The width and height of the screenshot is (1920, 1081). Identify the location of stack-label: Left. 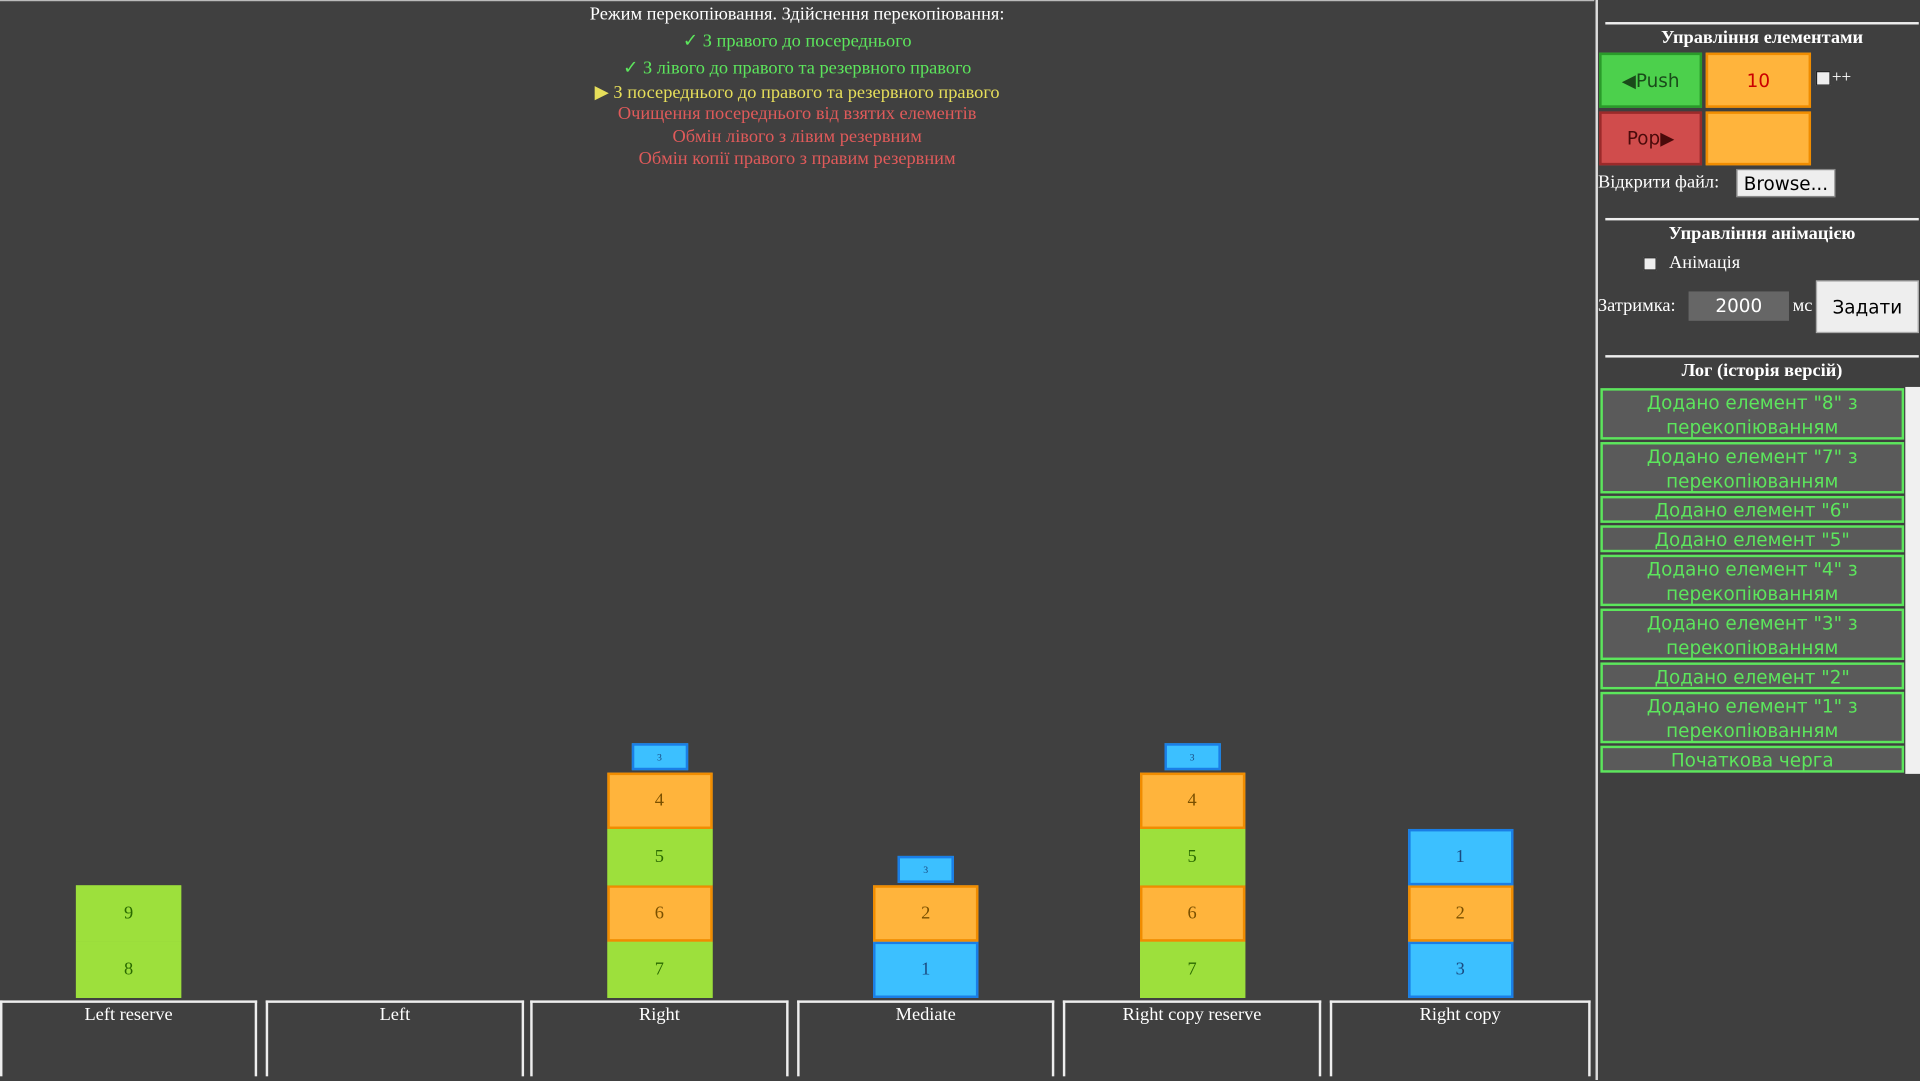
(395, 1038).